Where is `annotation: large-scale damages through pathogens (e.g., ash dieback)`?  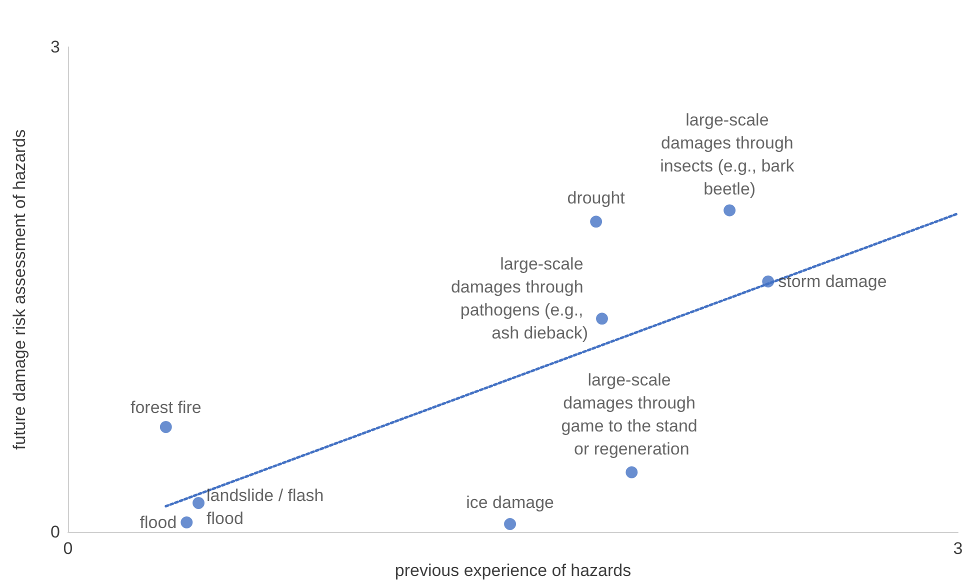
annotation: large-scale damages through pathogens (e.g., ash dieback) is located at coordinates (519, 298).